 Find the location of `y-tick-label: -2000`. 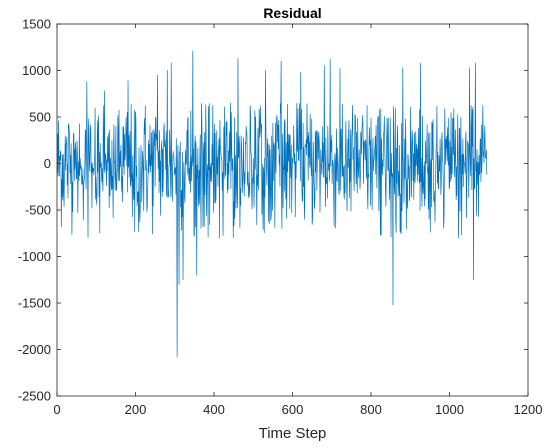

y-tick-label: -2000 is located at coordinates (34, 349).